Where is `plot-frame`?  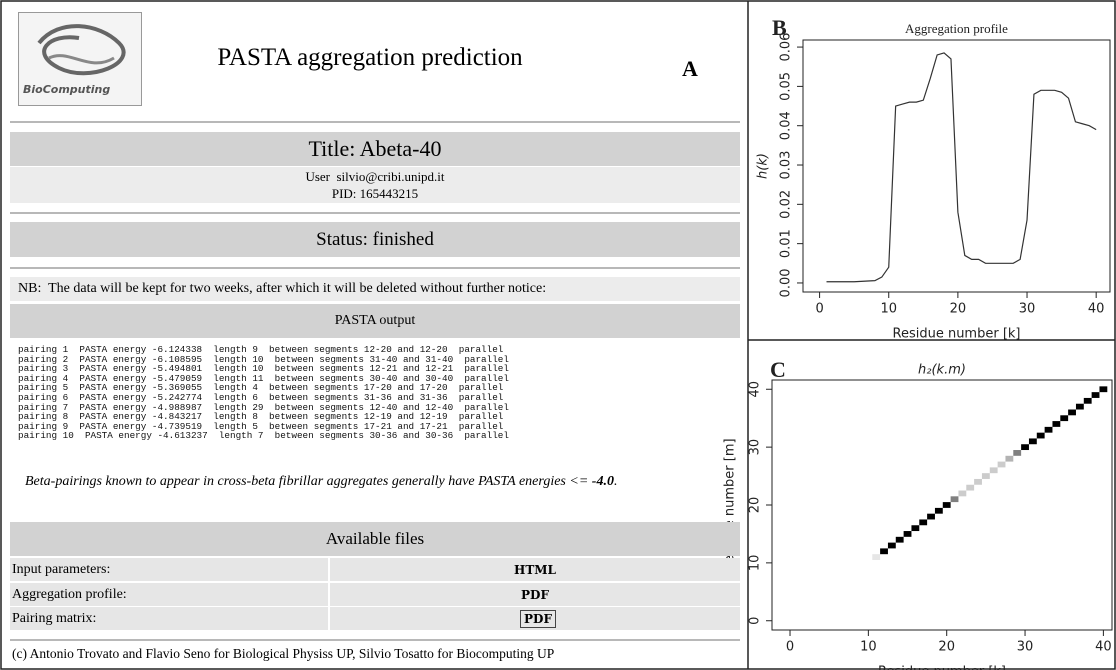
plot-frame is located at coordinates (956, 166).